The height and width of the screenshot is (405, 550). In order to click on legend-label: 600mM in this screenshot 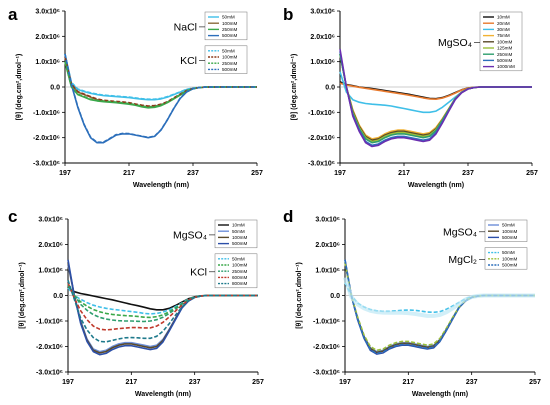, I will do `click(239, 277)`.